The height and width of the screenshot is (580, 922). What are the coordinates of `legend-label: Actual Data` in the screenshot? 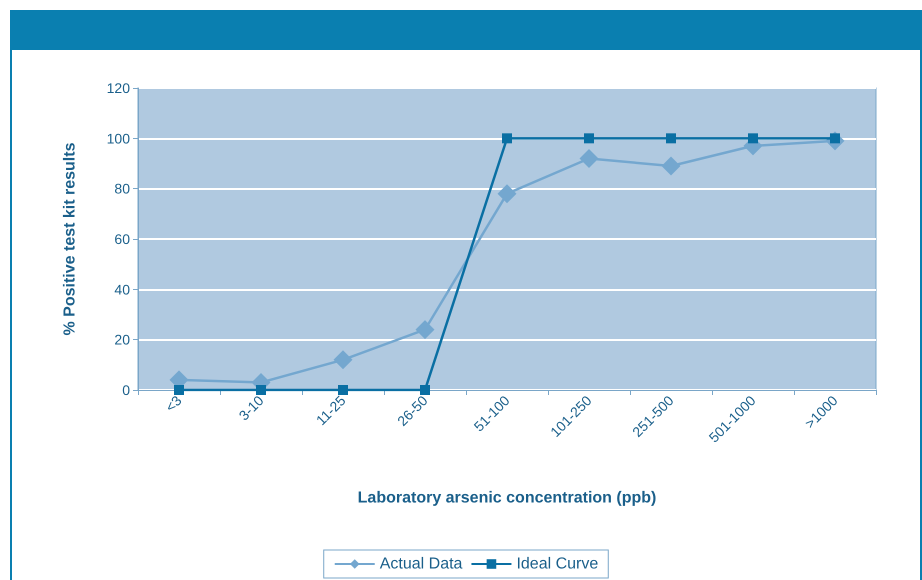 It's located at (421, 564).